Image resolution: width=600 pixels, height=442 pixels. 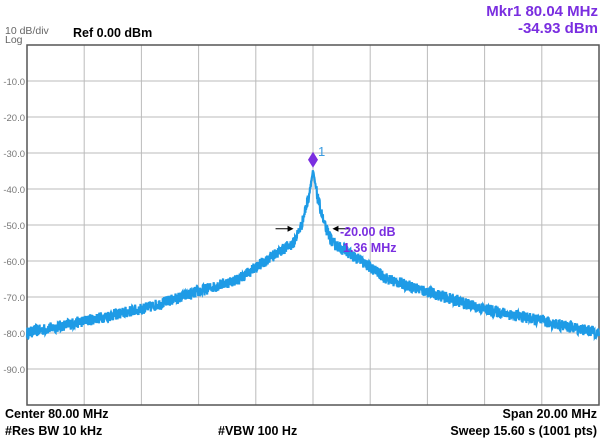 I want to click on y-tick-label: -30.0, so click(x=14, y=154).